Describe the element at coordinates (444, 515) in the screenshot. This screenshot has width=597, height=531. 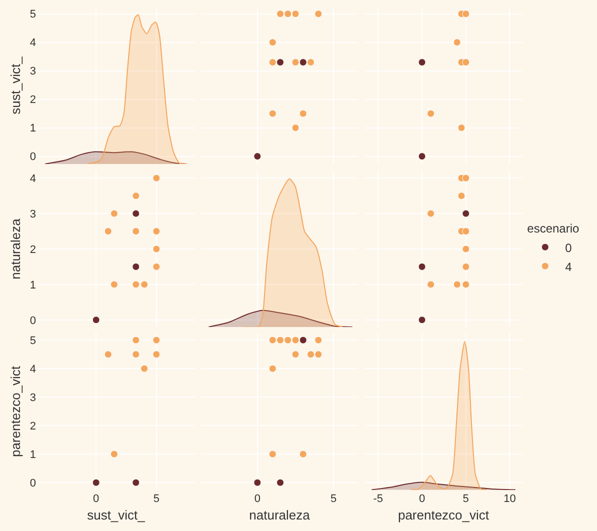
I see `x-axis-title: parentezco_vict` at that location.